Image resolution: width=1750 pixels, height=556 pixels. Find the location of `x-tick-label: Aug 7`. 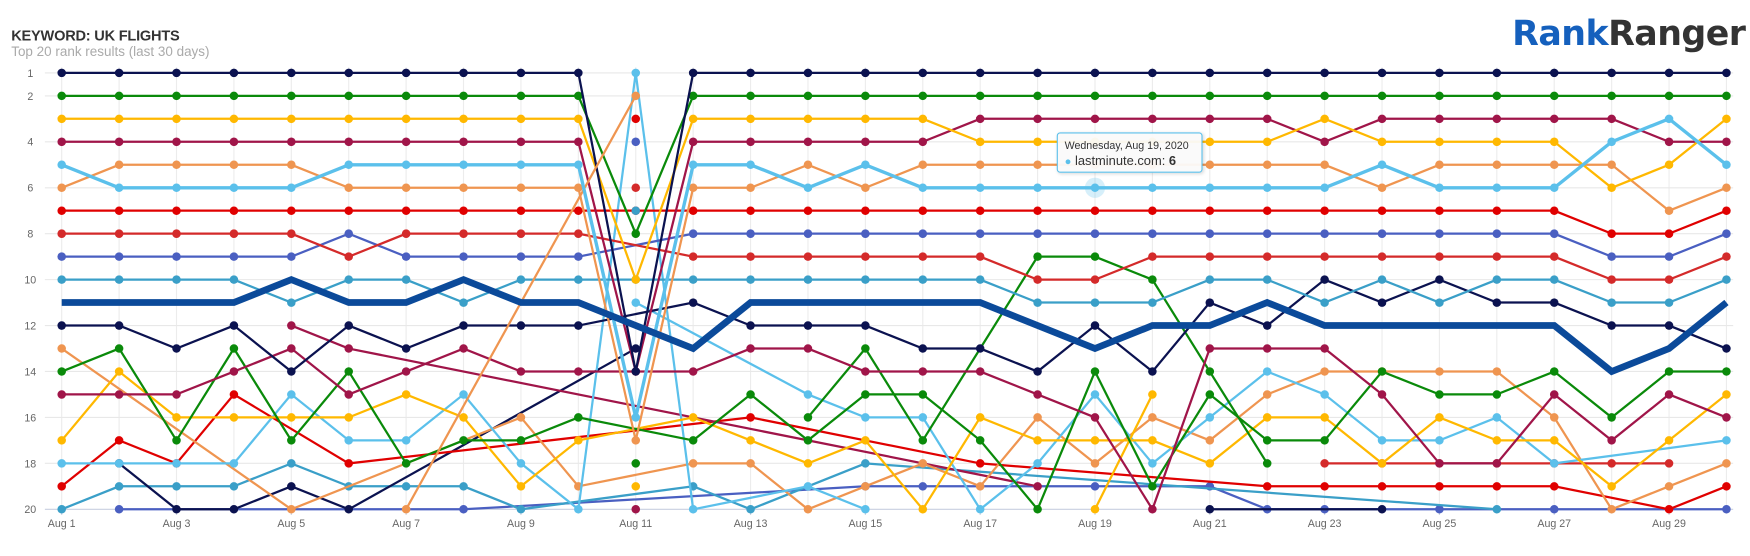

x-tick-label: Aug 7 is located at coordinates (406, 524).